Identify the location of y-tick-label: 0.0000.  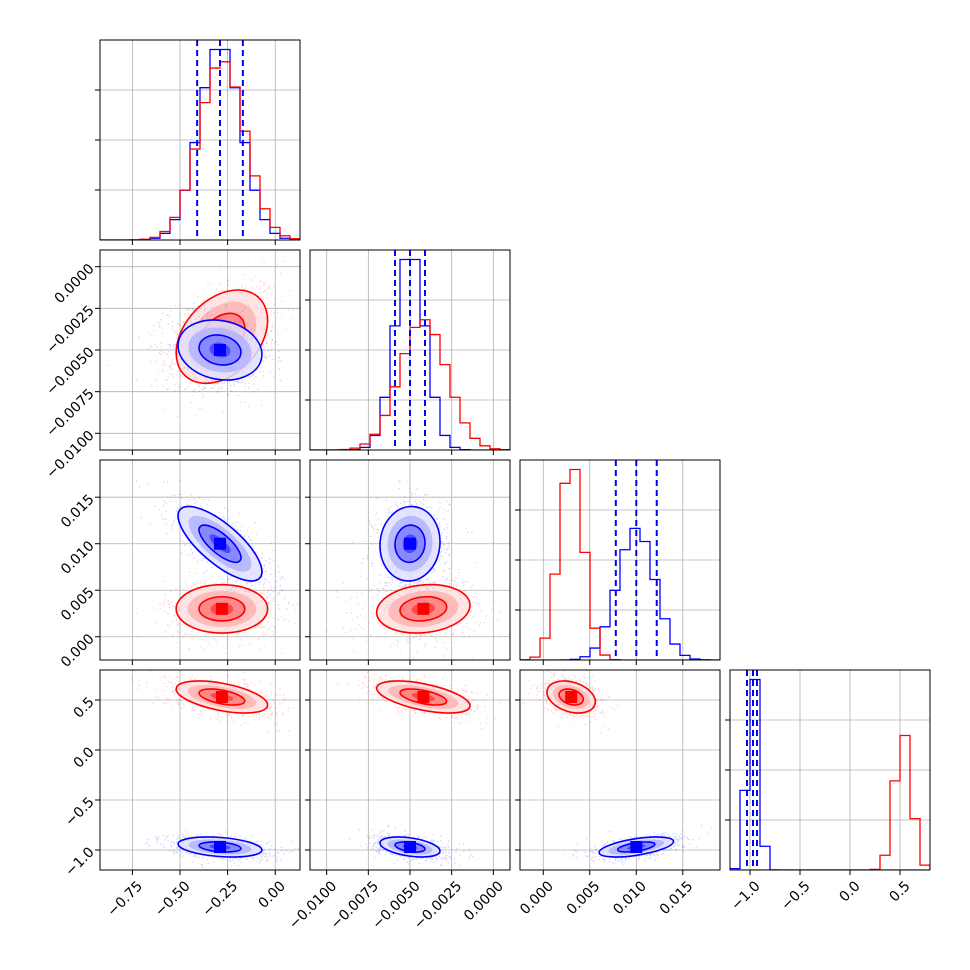
(75, 284).